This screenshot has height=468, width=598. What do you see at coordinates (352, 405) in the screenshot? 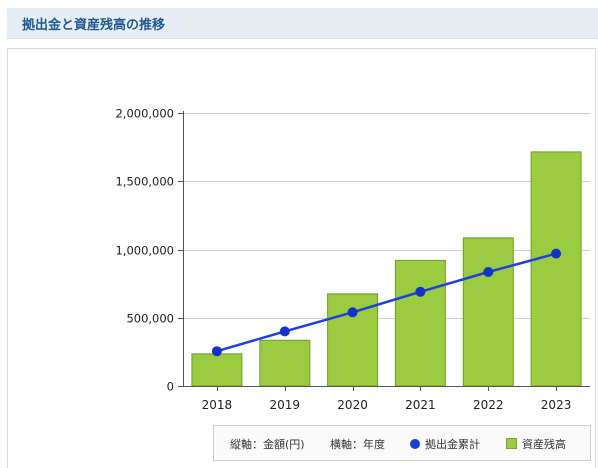
I see `x-tick-label: 2020` at bounding box center [352, 405].